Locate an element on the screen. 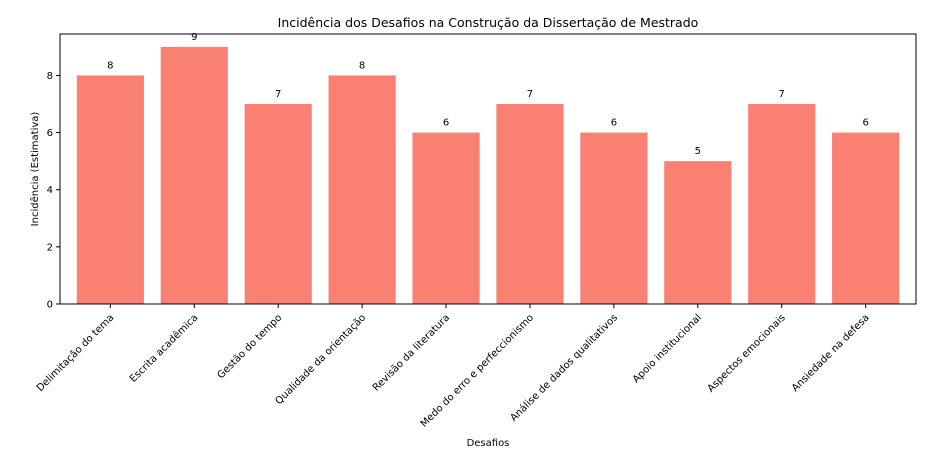  y-axis-label: Incidência (Estimativa) is located at coordinates (35, 169).